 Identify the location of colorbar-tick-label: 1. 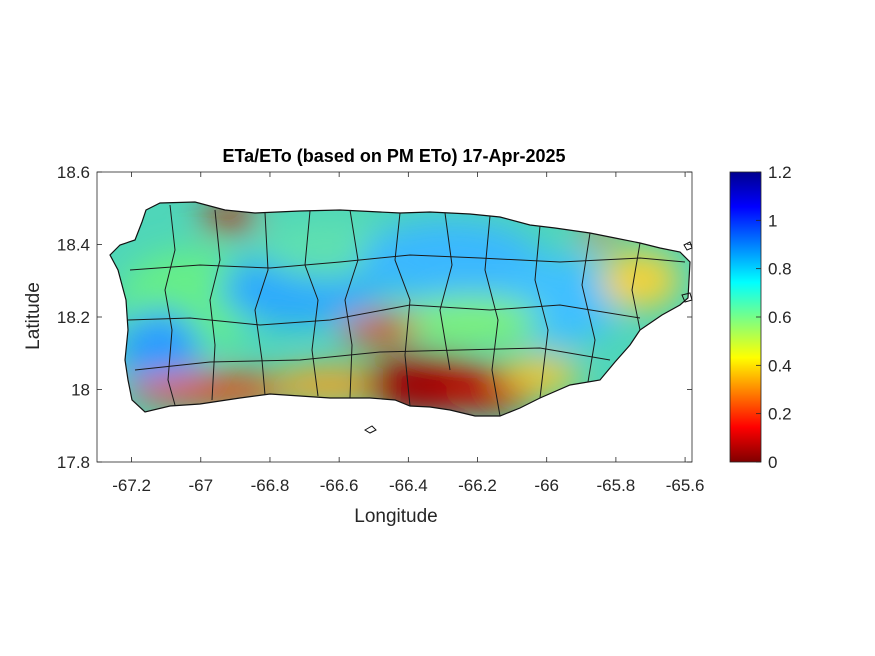
(772, 220).